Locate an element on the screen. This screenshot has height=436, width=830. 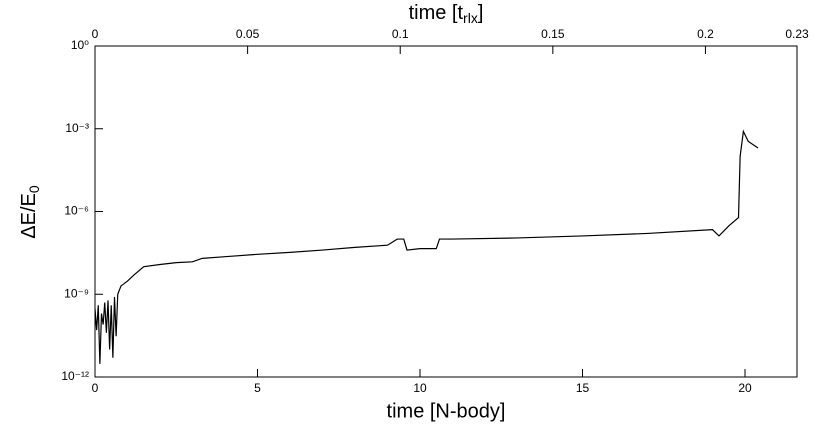
y-tick-label: 10⁻⁶ is located at coordinates (76, 211).